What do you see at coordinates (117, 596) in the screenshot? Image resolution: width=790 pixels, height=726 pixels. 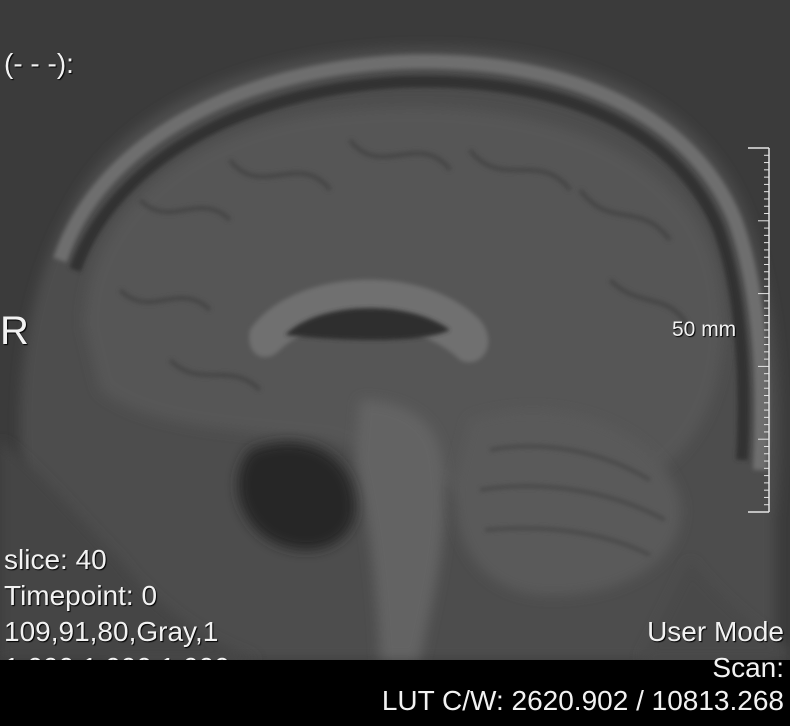 I see `timepoint-info: Timepoint: 0` at bounding box center [117, 596].